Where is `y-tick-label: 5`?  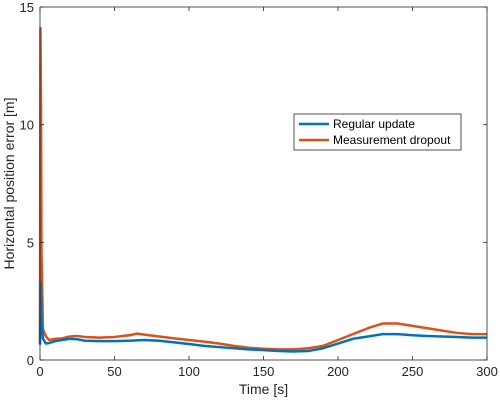
y-tick-label: 5 is located at coordinates (30, 242).